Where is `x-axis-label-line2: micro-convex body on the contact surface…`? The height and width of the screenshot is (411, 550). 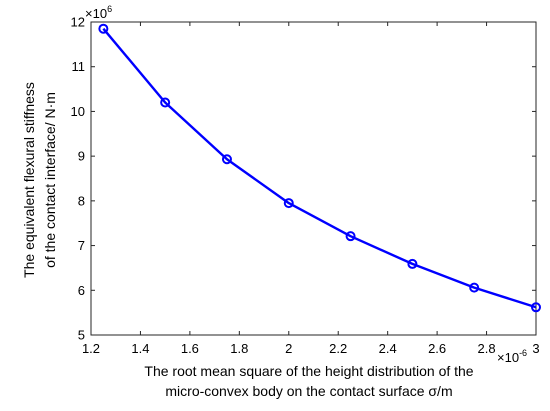
x-axis-label-line2: micro-convex body on the contact surface… is located at coordinates (308, 391).